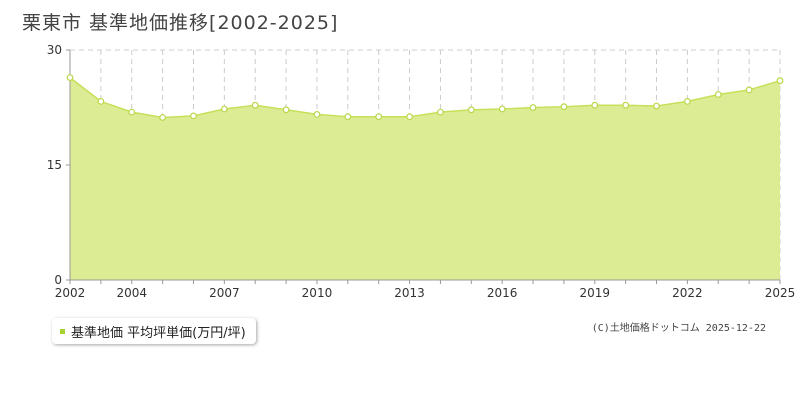 This screenshot has height=400, width=800. I want to click on x-tick-label: 2019, so click(595, 293).